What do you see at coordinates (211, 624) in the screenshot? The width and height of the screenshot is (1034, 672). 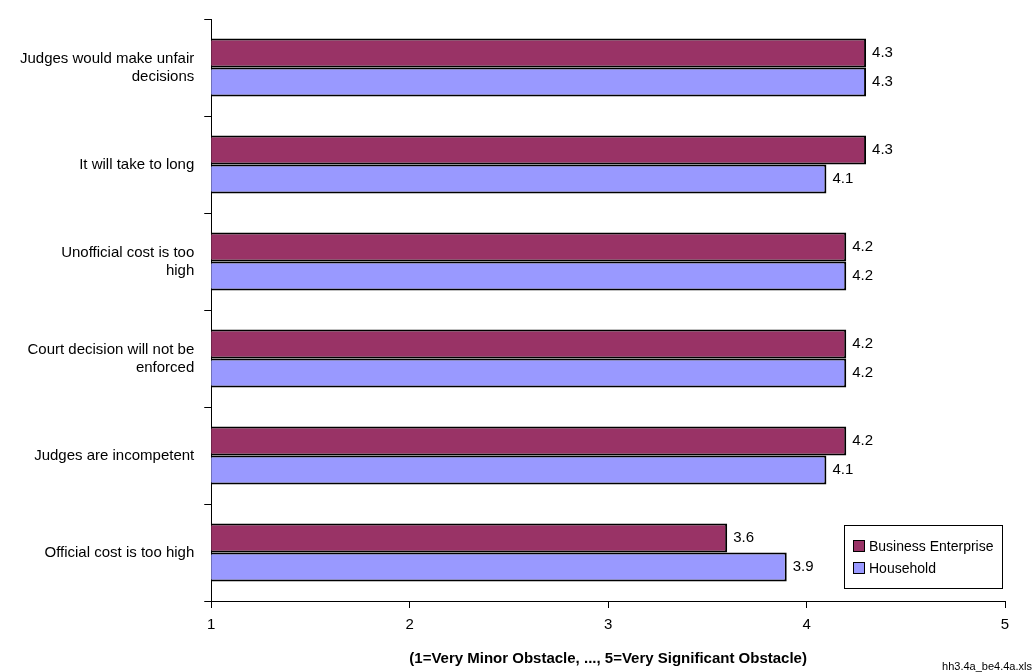 I see `x-tick-label: 1` at bounding box center [211, 624].